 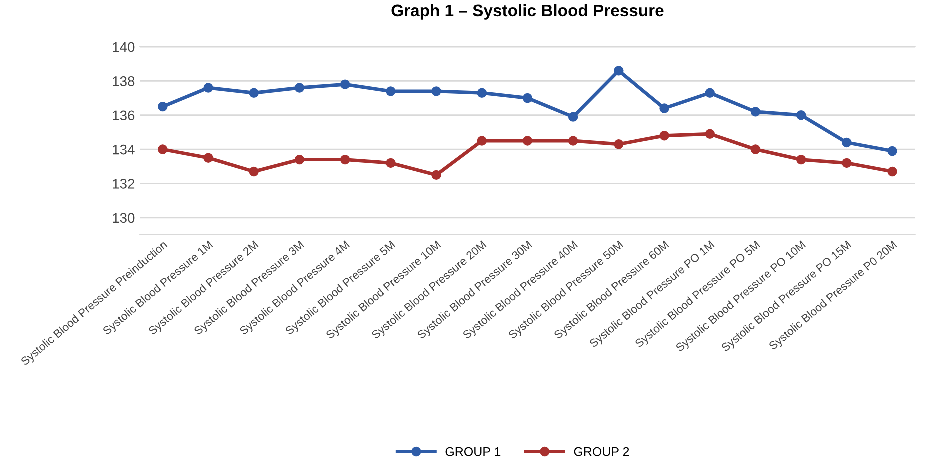 What do you see at coordinates (124, 115) in the screenshot?
I see `y-tick-label: 136` at bounding box center [124, 115].